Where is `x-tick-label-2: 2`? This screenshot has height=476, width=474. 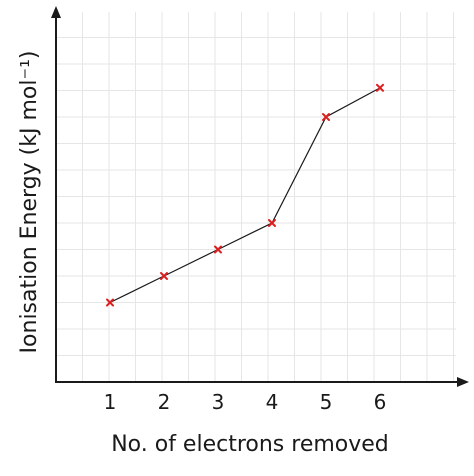 x-tick-label-2: 2 is located at coordinates (164, 402).